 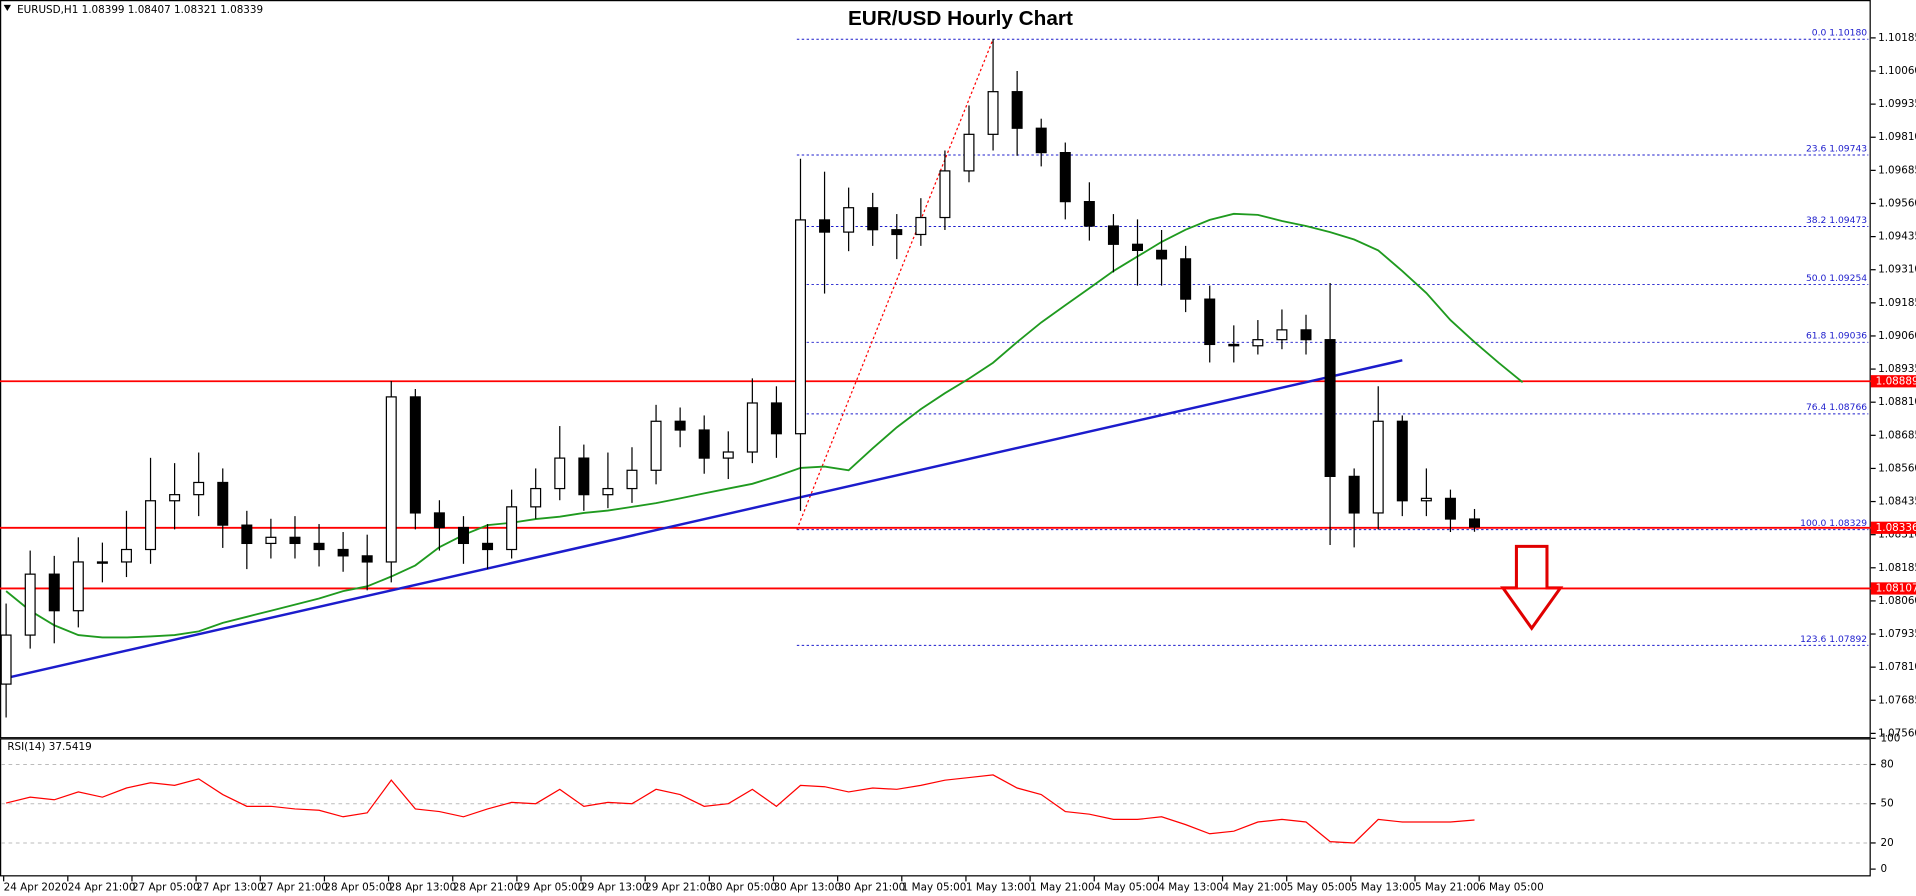 I want to click on x-tick-label: 1 May 13:00, so click(x=998, y=887).